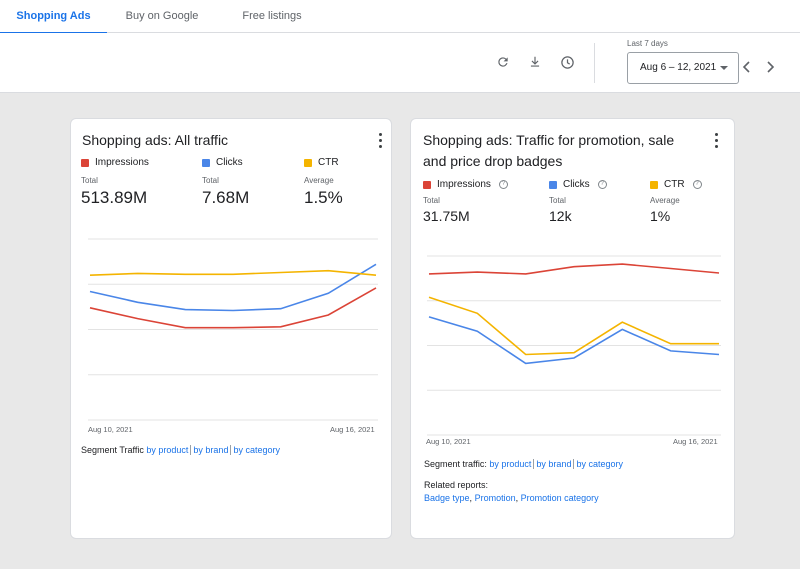 The image size is (800, 569). I want to click on card-title: Shopping ads: All traffic, so click(155, 140).